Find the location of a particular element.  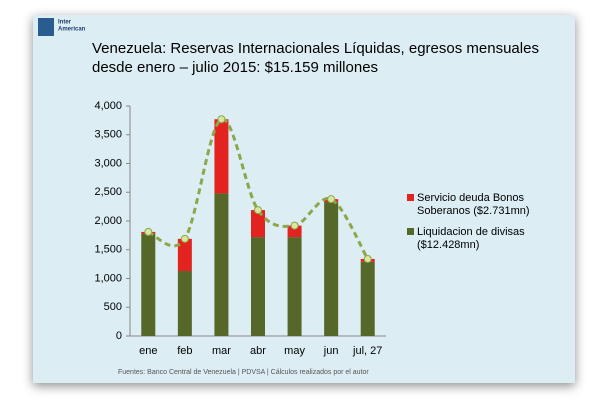

y-tick-label: 2,000 is located at coordinates (108, 221).